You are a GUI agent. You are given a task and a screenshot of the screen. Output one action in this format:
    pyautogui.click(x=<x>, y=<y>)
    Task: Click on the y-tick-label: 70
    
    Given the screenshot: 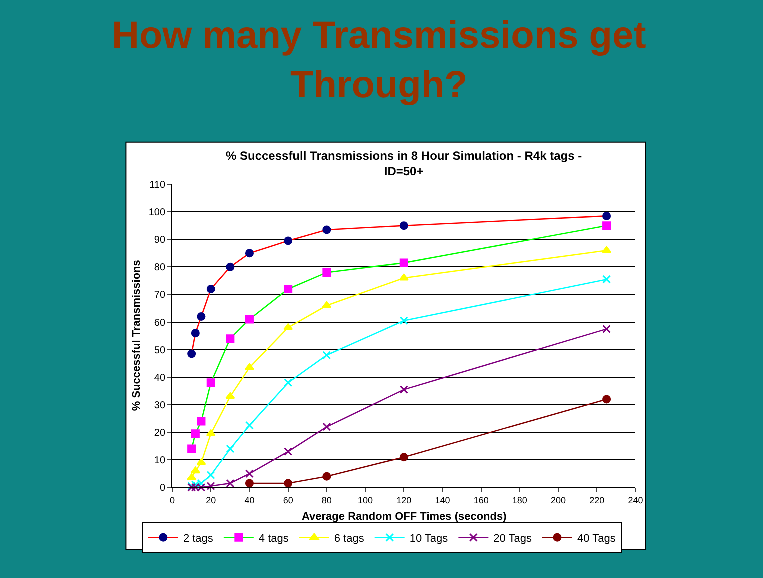 What is the action you would take?
    pyautogui.click(x=160, y=296)
    